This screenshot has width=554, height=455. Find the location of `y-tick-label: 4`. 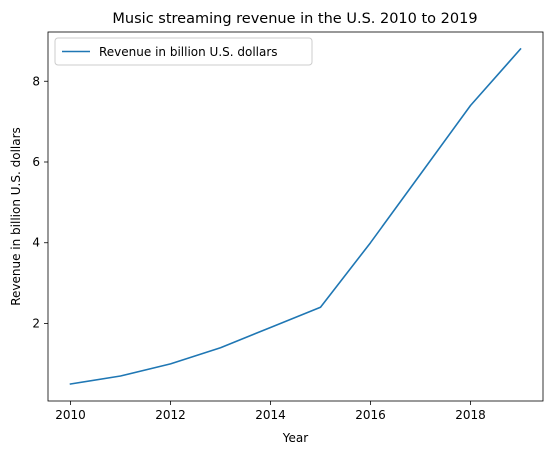

y-tick-label: 4 is located at coordinates (36, 243).